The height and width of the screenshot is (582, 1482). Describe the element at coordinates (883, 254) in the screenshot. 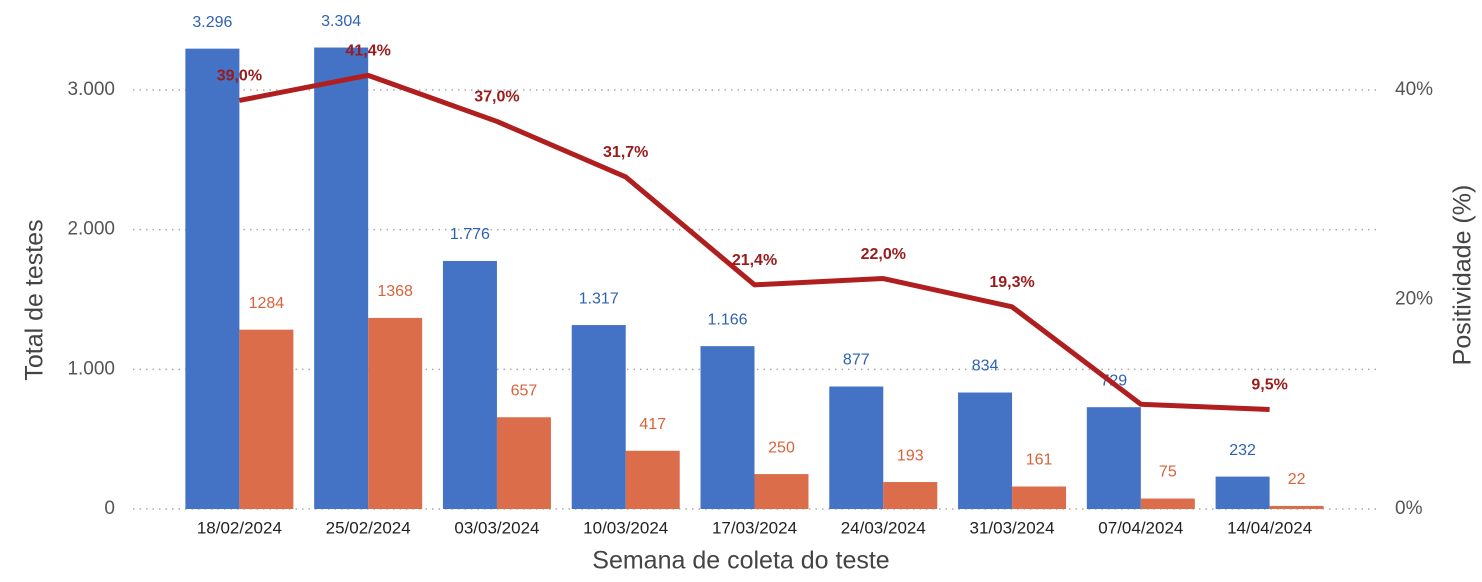

I see `line-value-label: 22,0%` at that location.